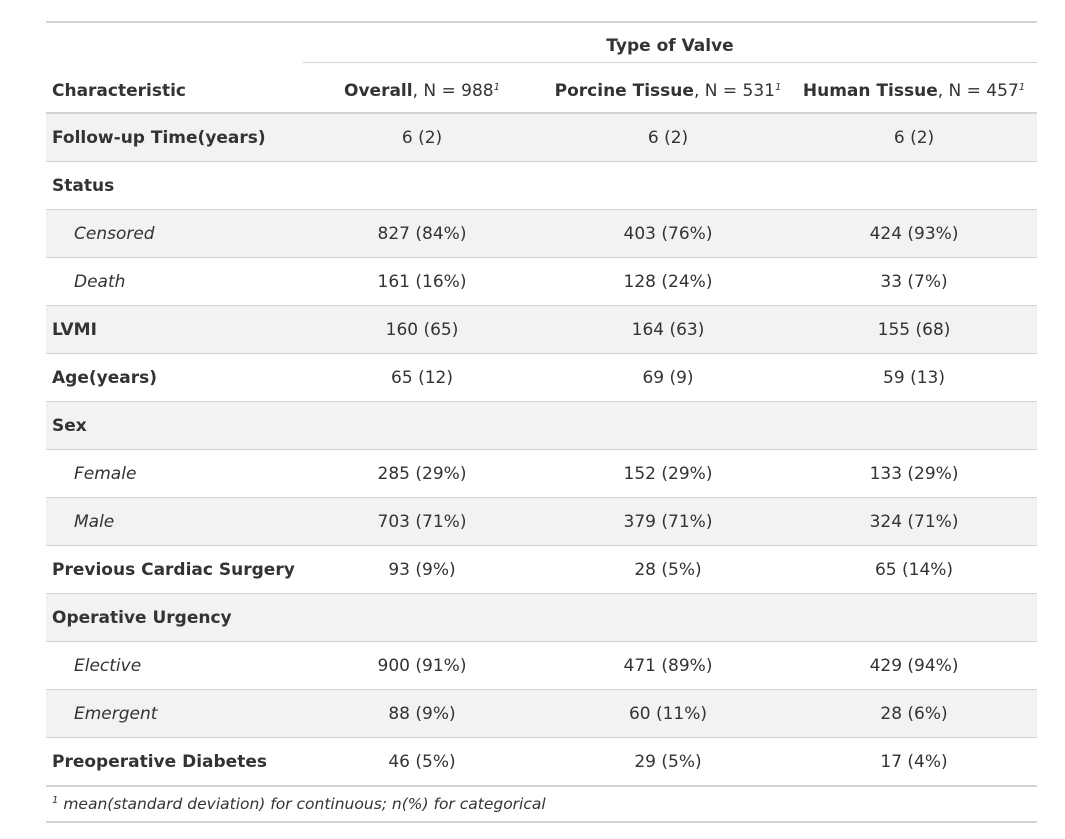 The image size is (1065, 839). Describe the element at coordinates (914, 281) in the screenshot. I see `cell-value: 33 (7%)` at that location.